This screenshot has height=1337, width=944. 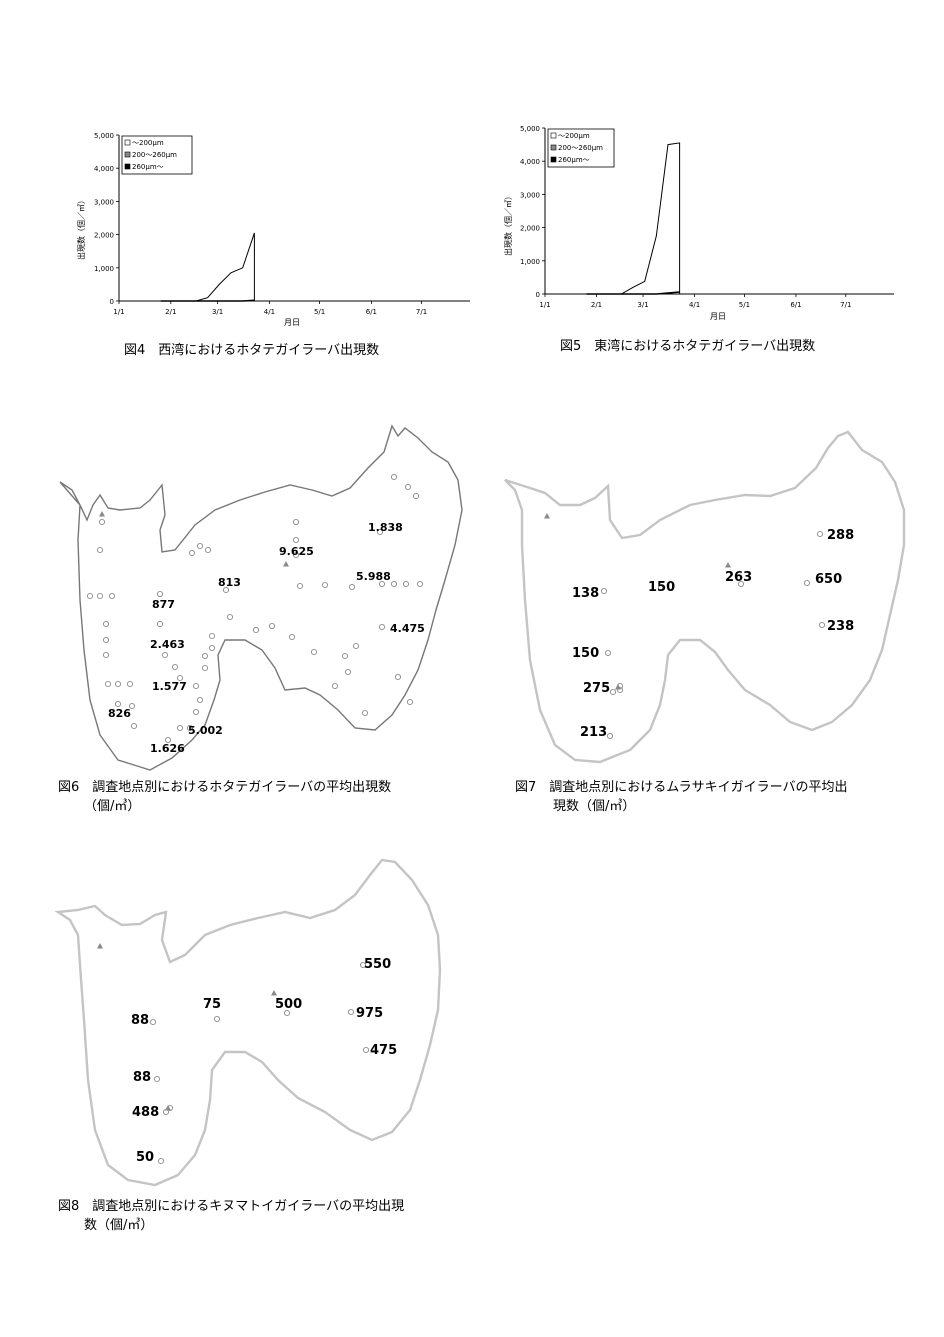 What do you see at coordinates (530, 162) in the screenshot?
I see `fig5-ytick-label: 4,000` at bounding box center [530, 162].